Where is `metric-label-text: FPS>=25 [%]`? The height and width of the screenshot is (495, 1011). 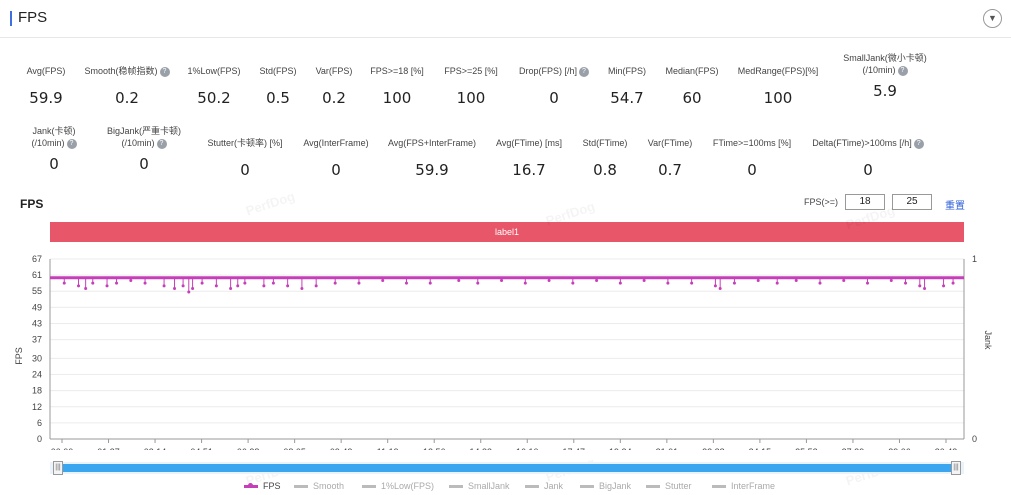 metric-label-text: FPS>=25 [%] is located at coordinates (471, 71).